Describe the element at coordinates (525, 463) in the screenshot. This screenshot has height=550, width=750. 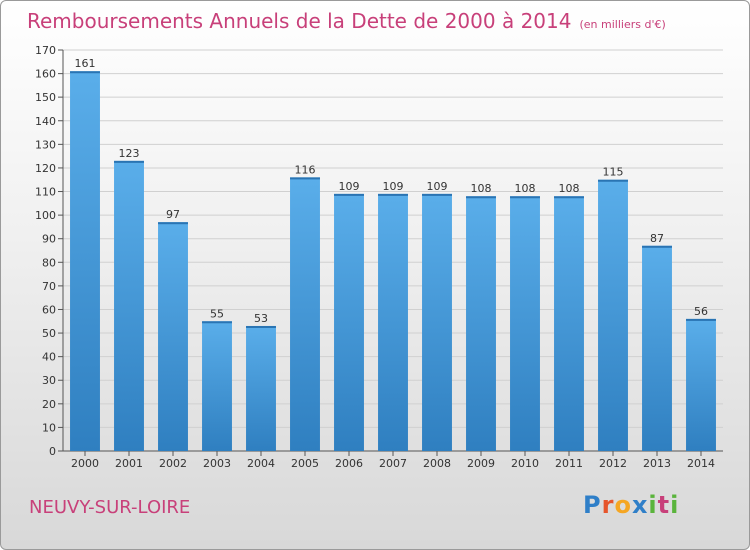
I see `x-tick-label: 2010` at that location.